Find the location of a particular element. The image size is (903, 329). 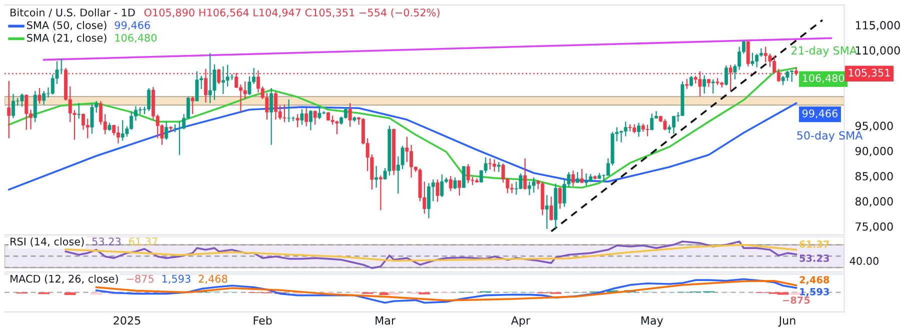

data-label: 61.37 is located at coordinates (814, 244).